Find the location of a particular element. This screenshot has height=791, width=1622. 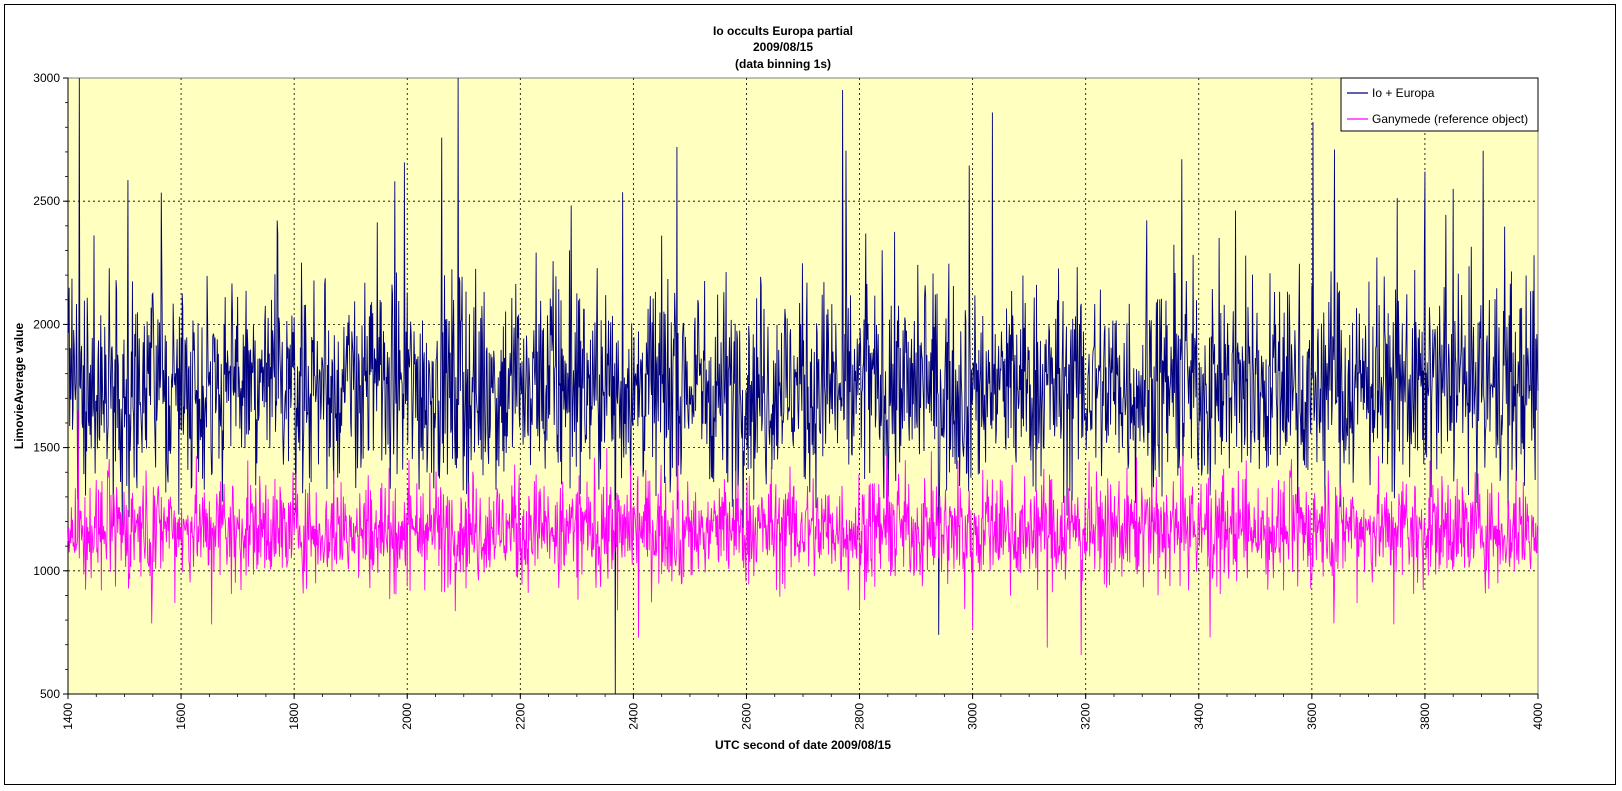

y-tick-label: 3000 is located at coordinates (46, 78).